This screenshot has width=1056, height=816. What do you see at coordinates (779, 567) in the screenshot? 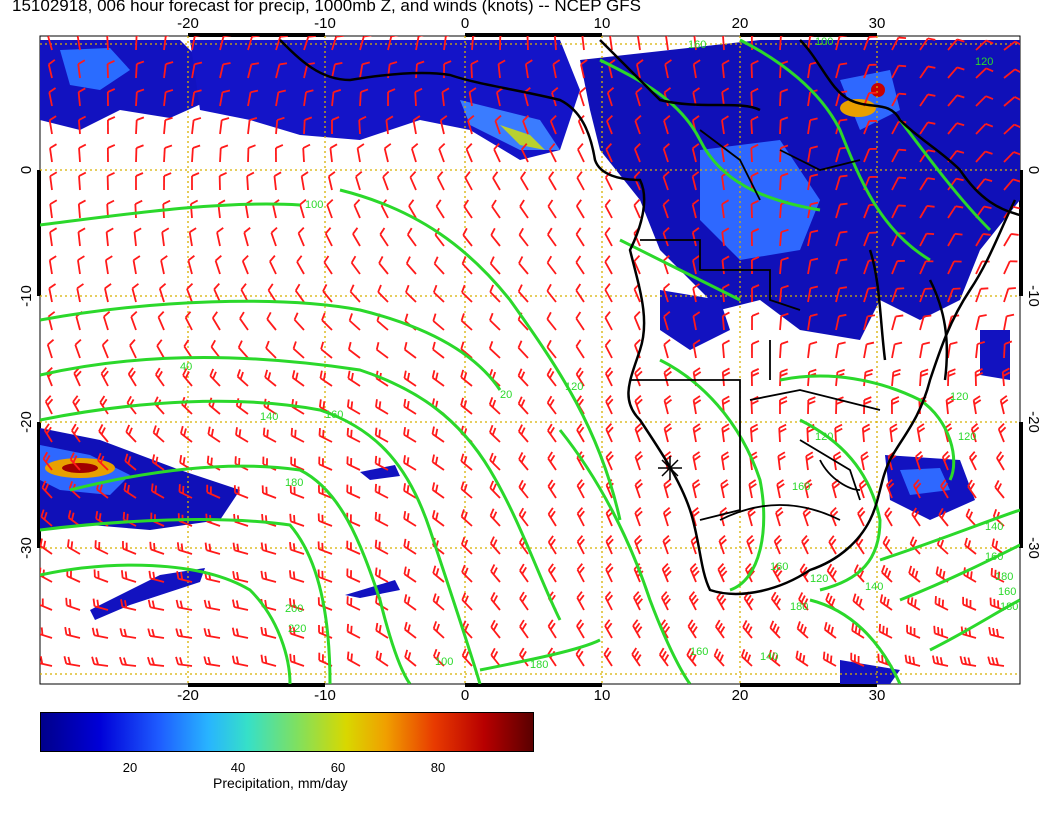
I see `contour-label: 160` at bounding box center [779, 567].